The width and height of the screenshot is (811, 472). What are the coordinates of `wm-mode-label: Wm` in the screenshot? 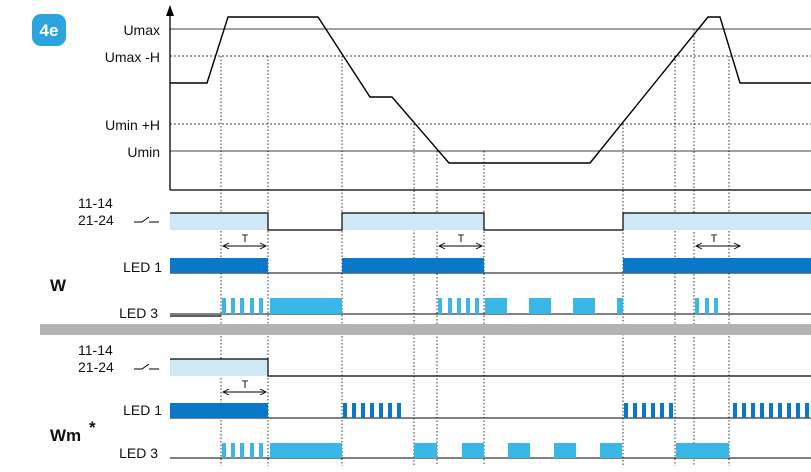 It's located at (65, 435).